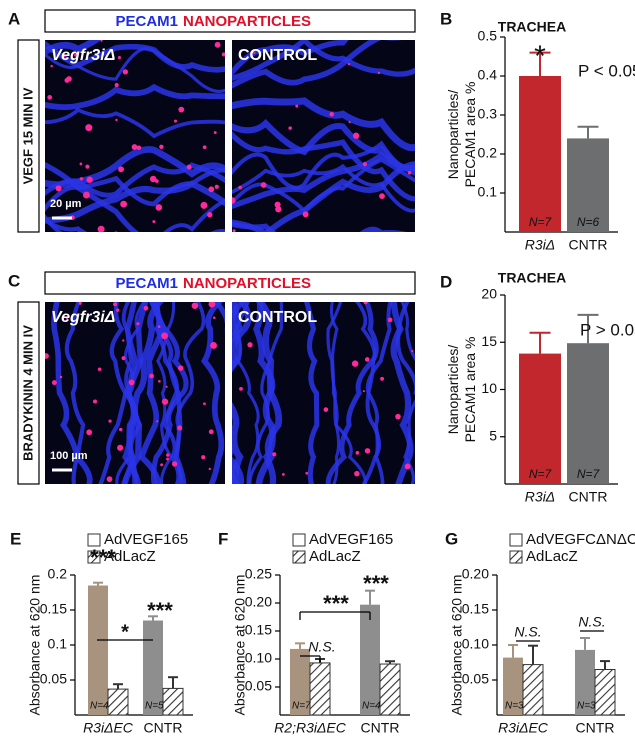 The width and height of the screenshot is (635, 750). Describe the element at coordinates (532, 27) in the screenshot. I see `chart-title: TRACHEA` at that location.